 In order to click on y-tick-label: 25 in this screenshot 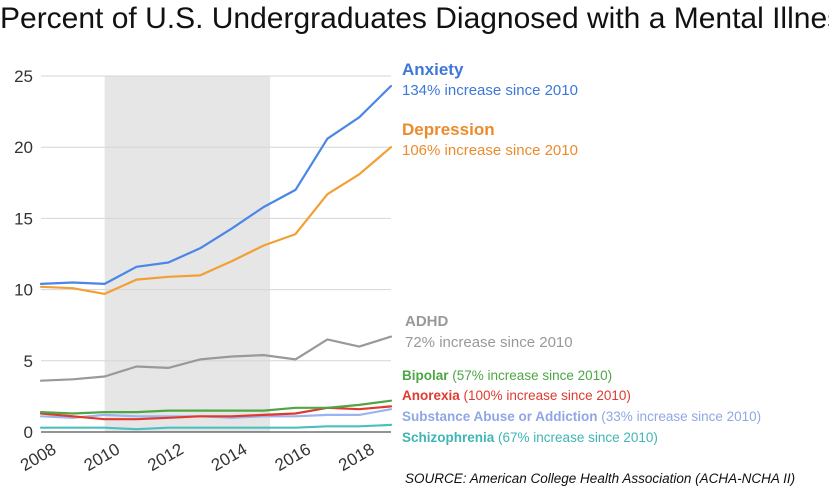, I will do `click(23, 76)`.